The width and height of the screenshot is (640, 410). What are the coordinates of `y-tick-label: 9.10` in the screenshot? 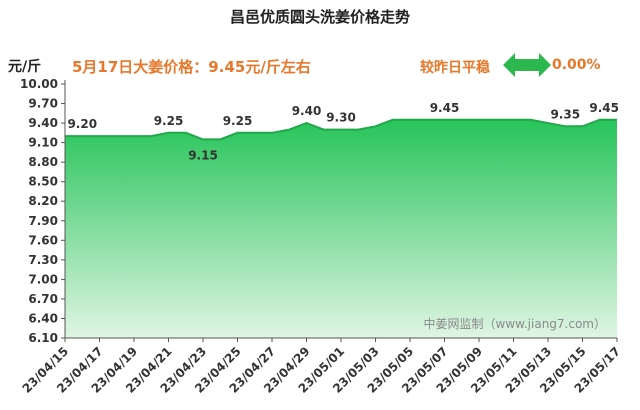 It's located at (43, 143).